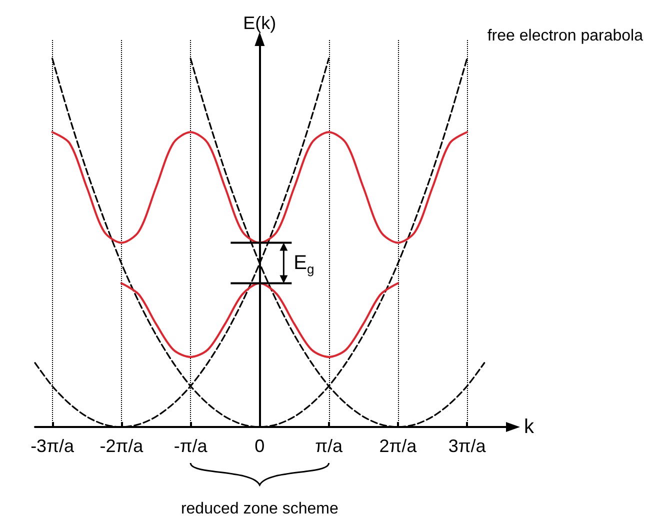 The image size is (649, 523). What do you see at coordinates (52, 446) in the screenshot?
I see `x-tick-label: -3π/a` at bounding box center [52, 446].